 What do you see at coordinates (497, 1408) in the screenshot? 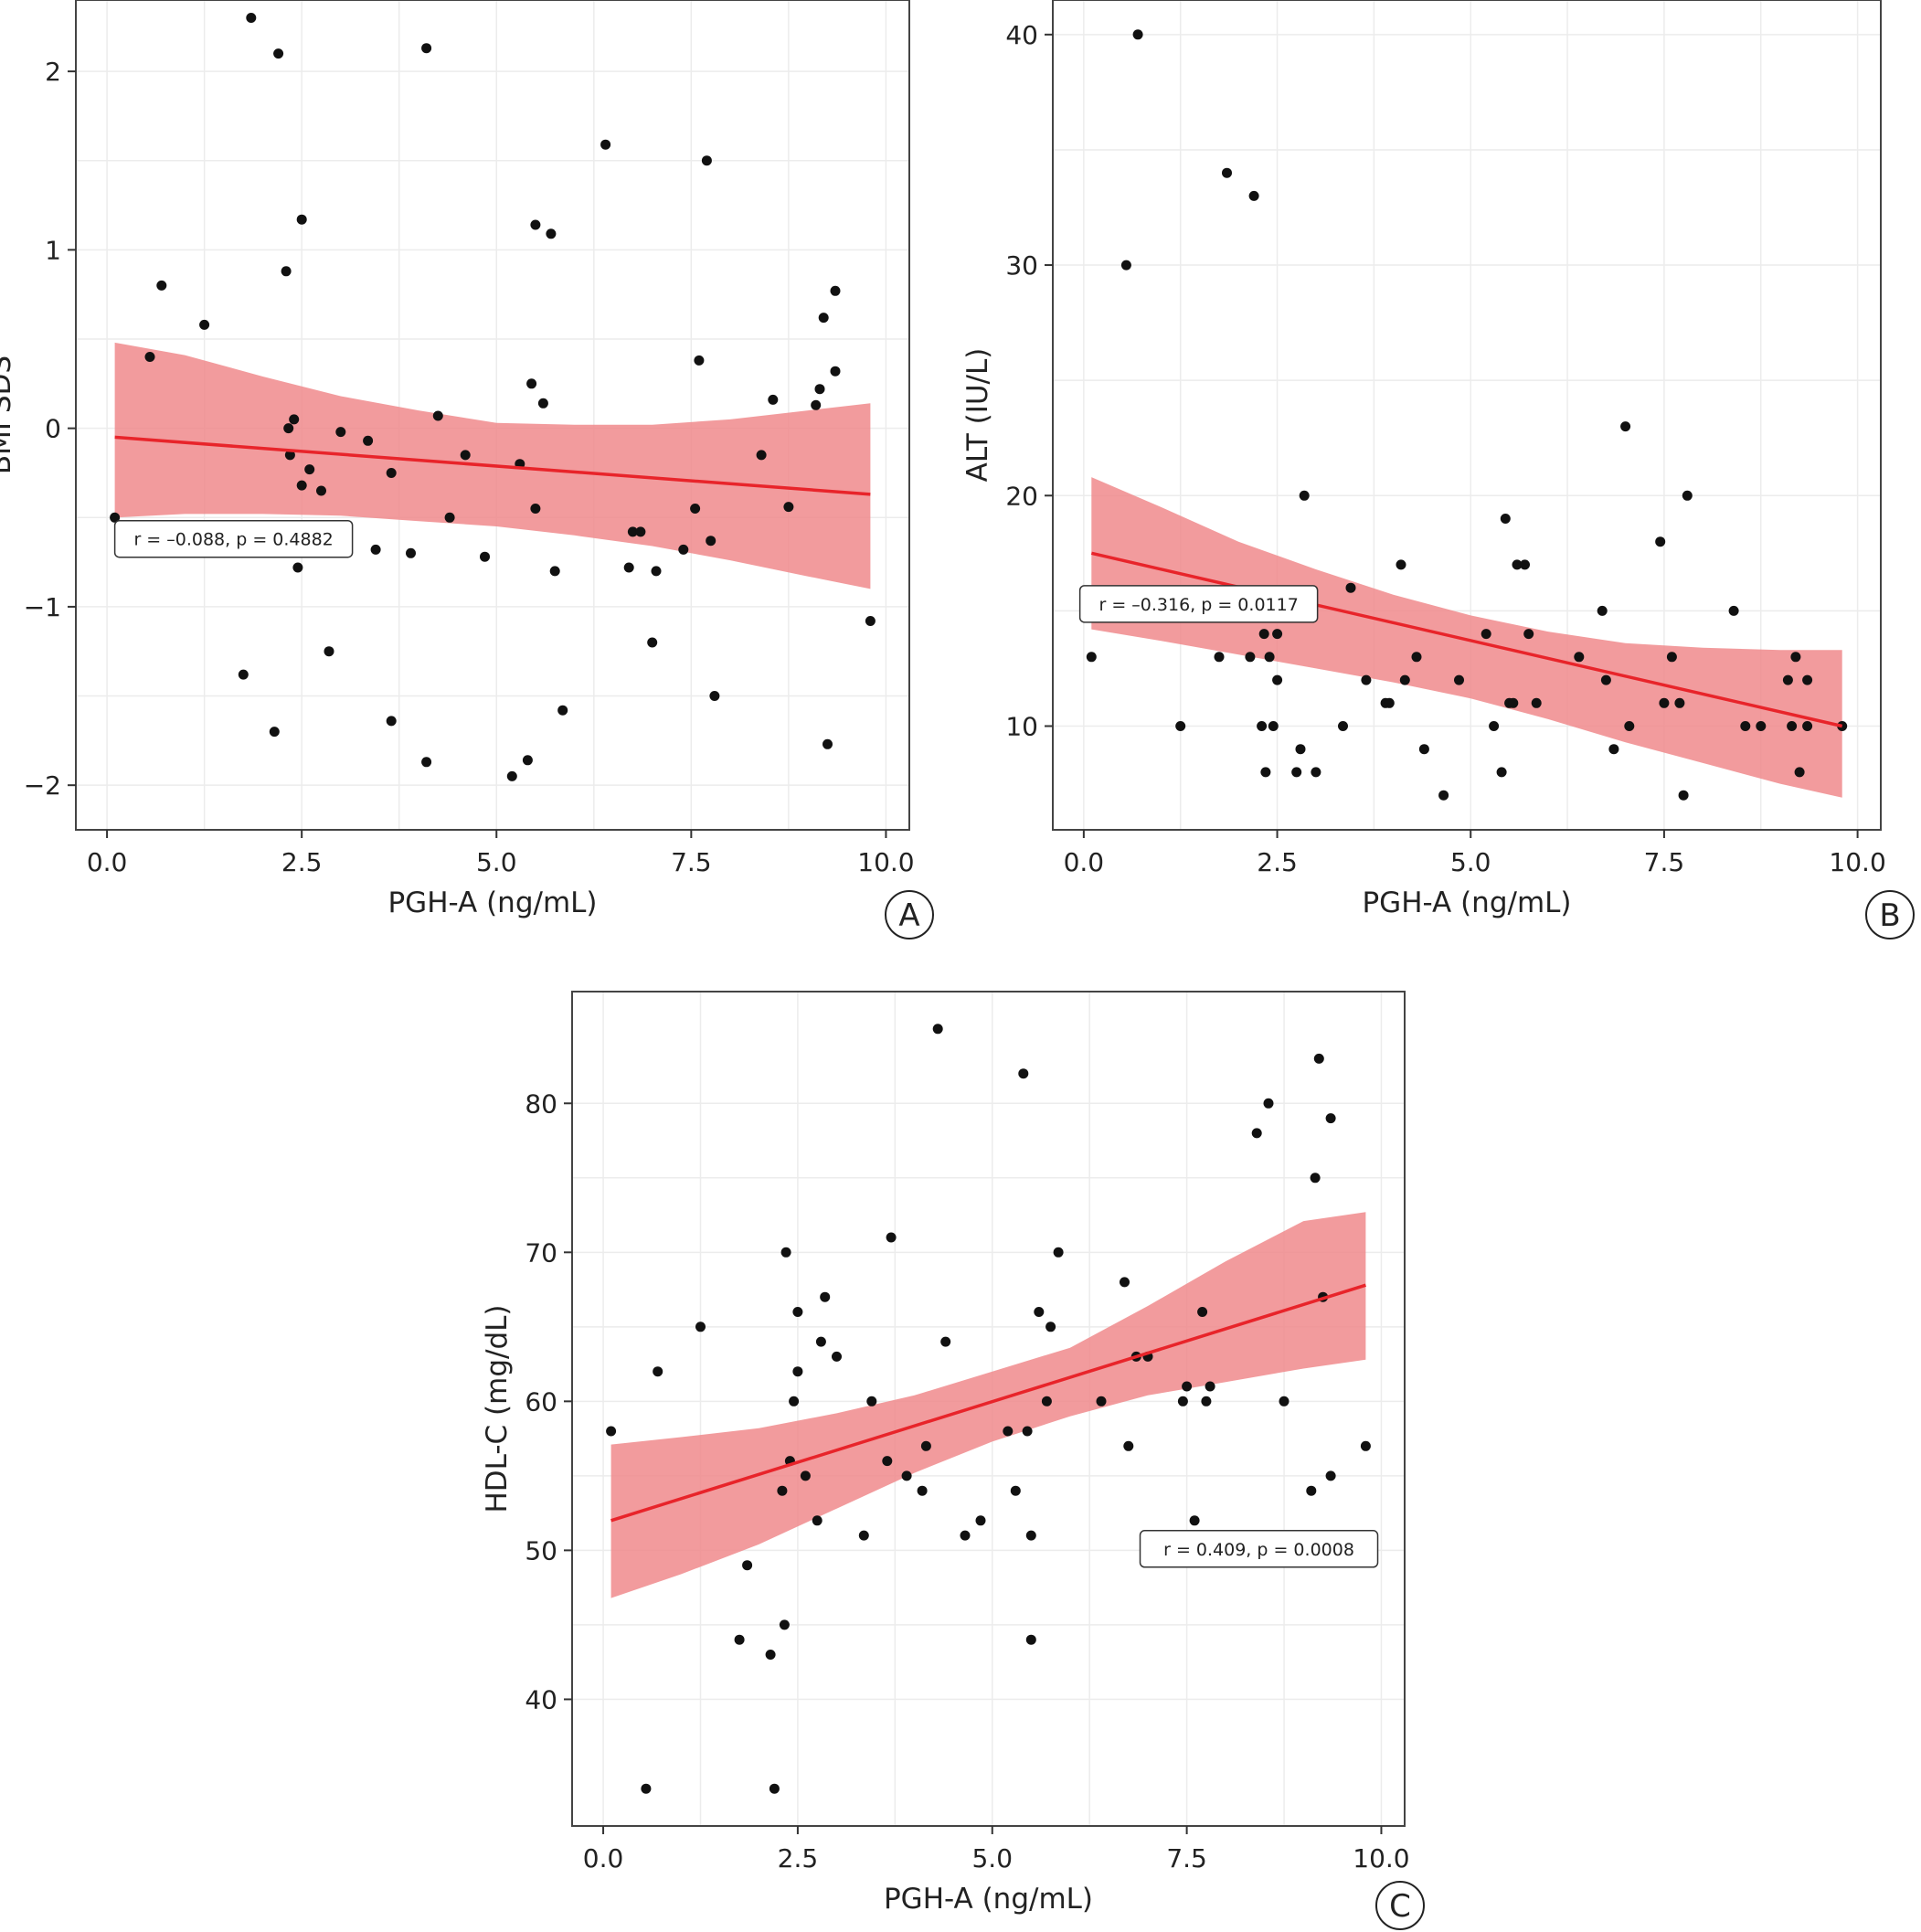
I see `y-axis-title: HDL-C (mg/dL)` at bounding box center [497, 1408].